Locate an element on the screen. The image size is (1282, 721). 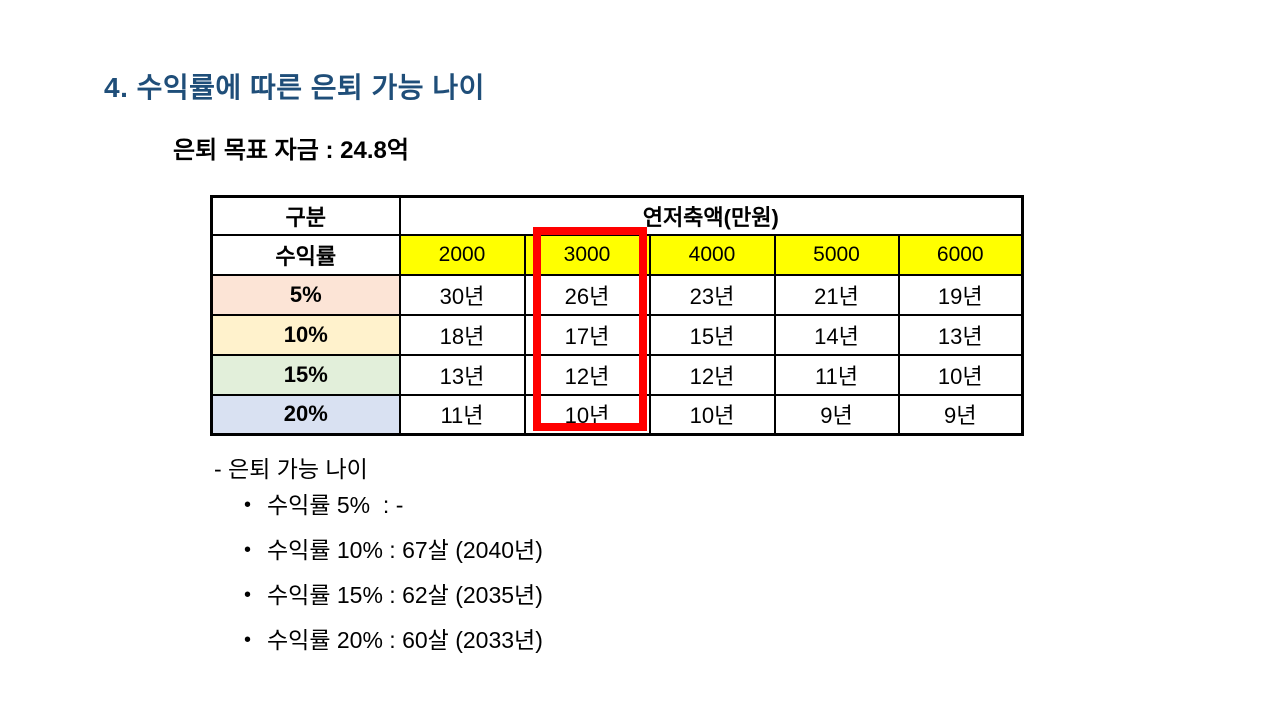
column-header-6000: 6000 is located at coordinates (960, 254).